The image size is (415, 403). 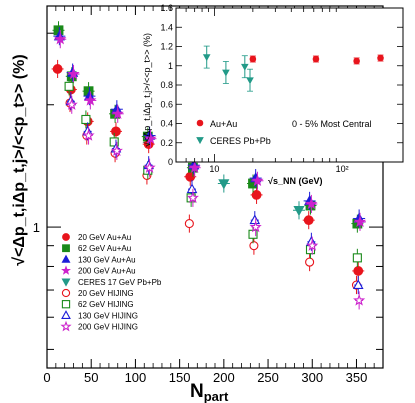 I want to click on inset-x-axis-title: √s_NN (GeV), so click(x=295, y=181).